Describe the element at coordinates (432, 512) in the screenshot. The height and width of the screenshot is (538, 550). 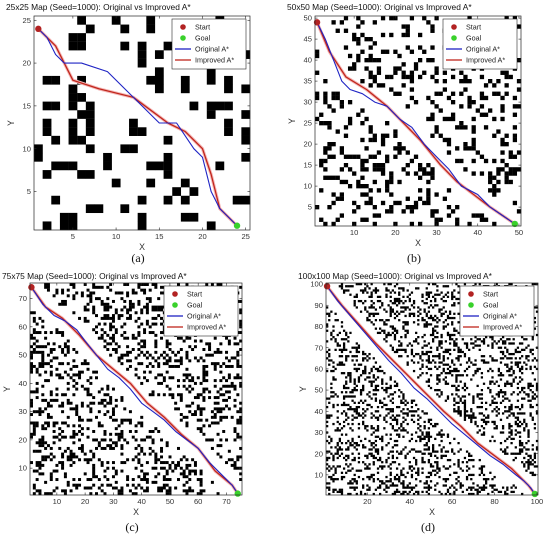
I see `x-axis-label: X` at that location.